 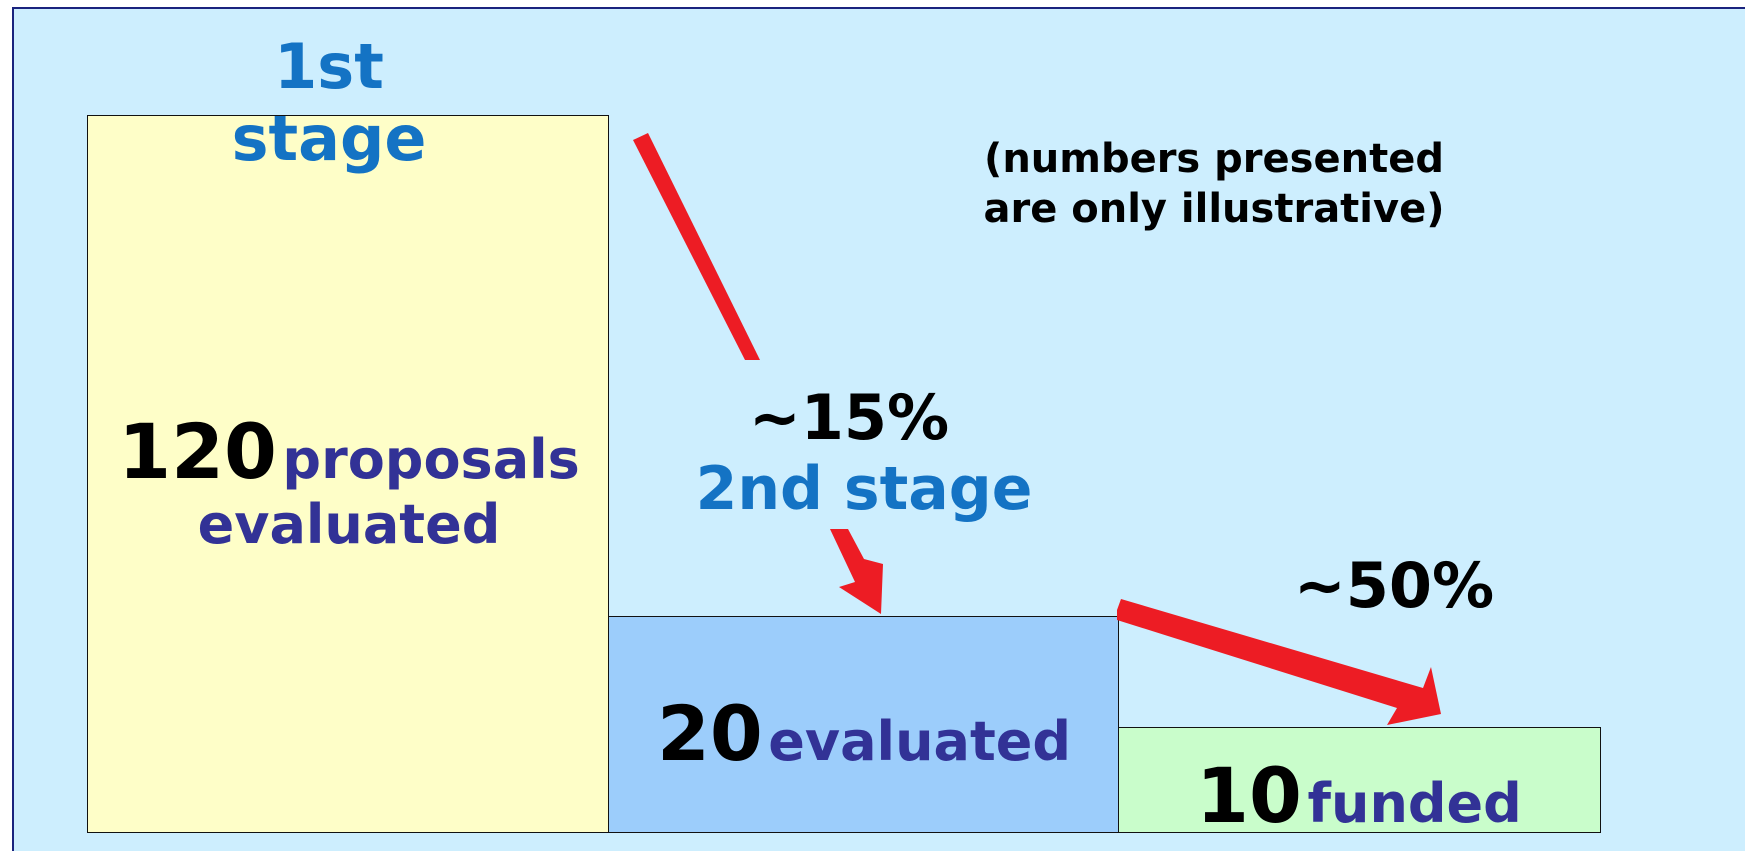 What do you see at coordinates (349, 524) in the screenshot?
I see `stage1-label-line2: evaluated` at bounding box center [349, 524].